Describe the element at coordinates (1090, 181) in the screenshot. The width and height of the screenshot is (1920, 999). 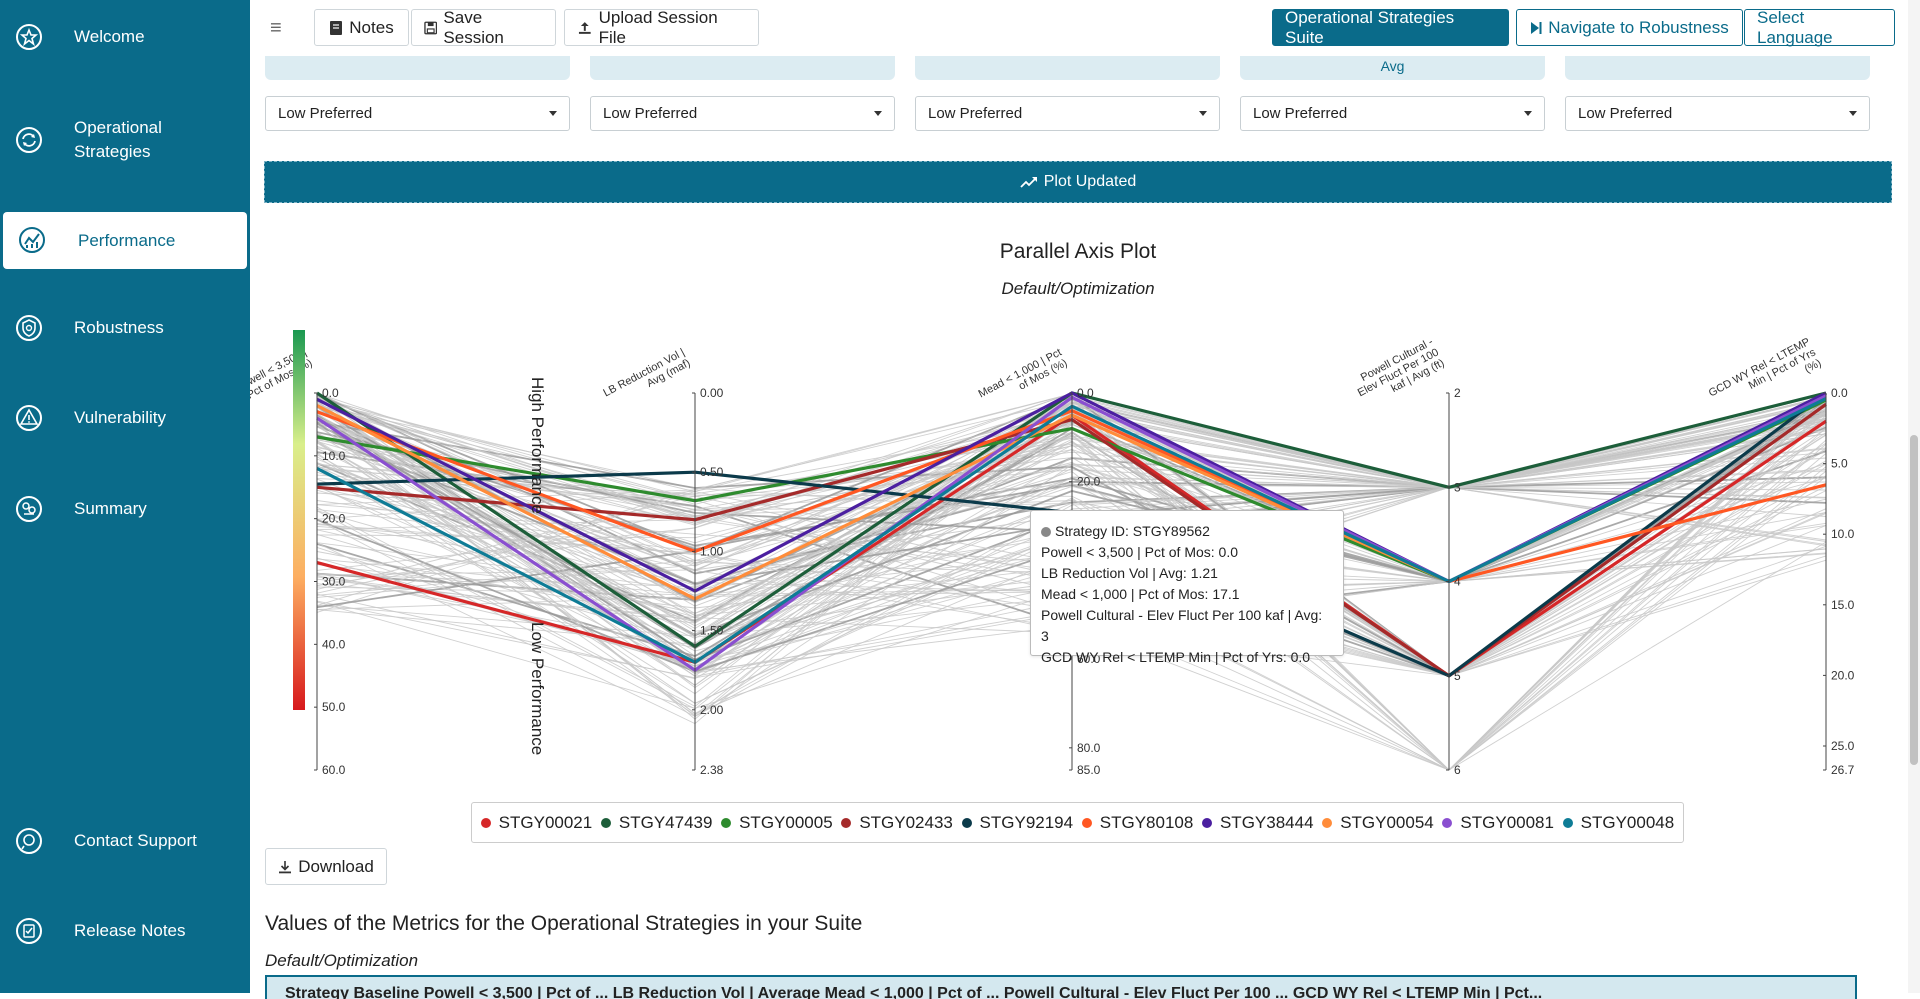
I see `plot-updated-label: Plot Updated` at that location.